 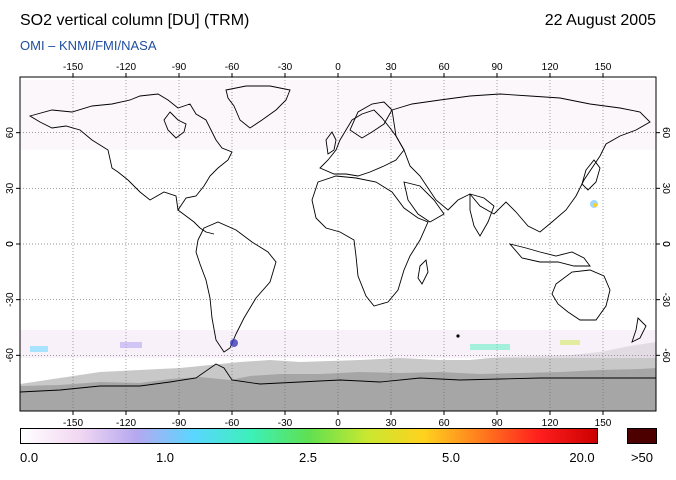 I want to click on lon-label-bottom-5: 0, so click(x=338, y=423).